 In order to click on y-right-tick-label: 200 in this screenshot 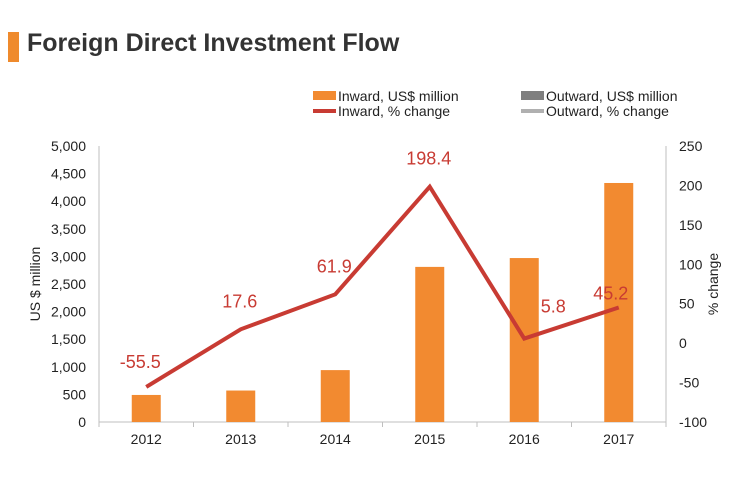, I will do `click(691, 185)`.